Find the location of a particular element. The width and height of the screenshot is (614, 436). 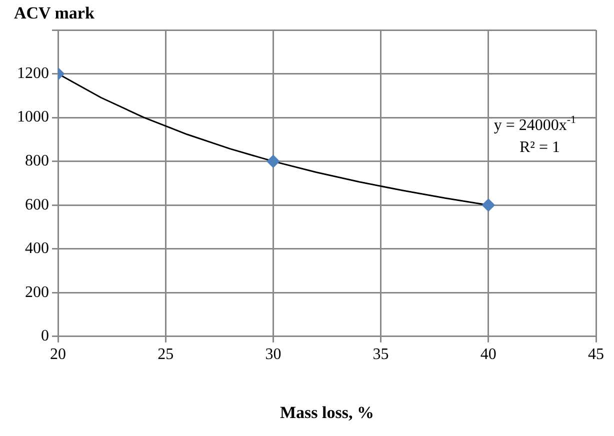

y-tick-label: 0 is located at coordinates (45, 336).